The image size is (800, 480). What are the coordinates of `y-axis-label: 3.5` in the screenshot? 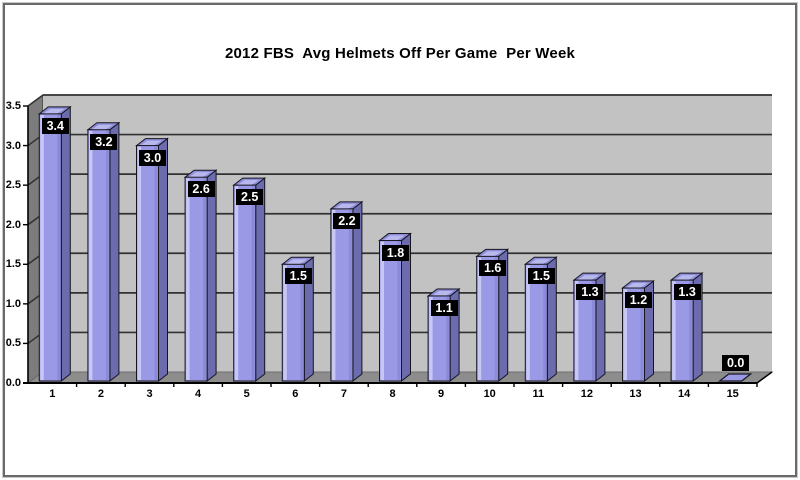 It's located at (13, 106).